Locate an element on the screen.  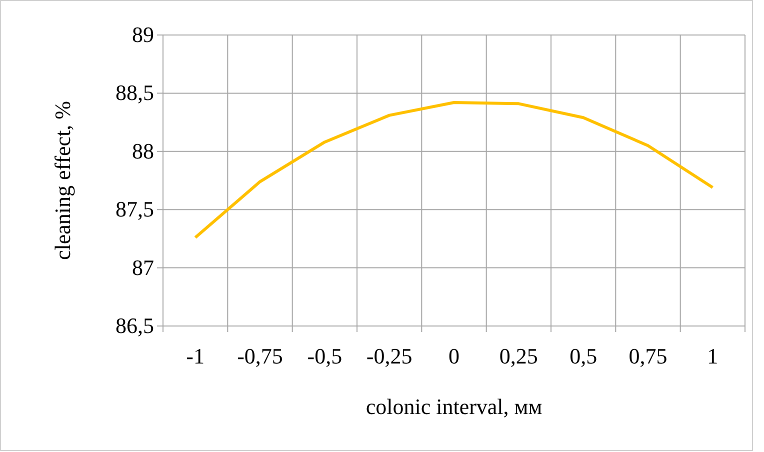
y-tick-label: 87 is located at coordinates (143, 267).